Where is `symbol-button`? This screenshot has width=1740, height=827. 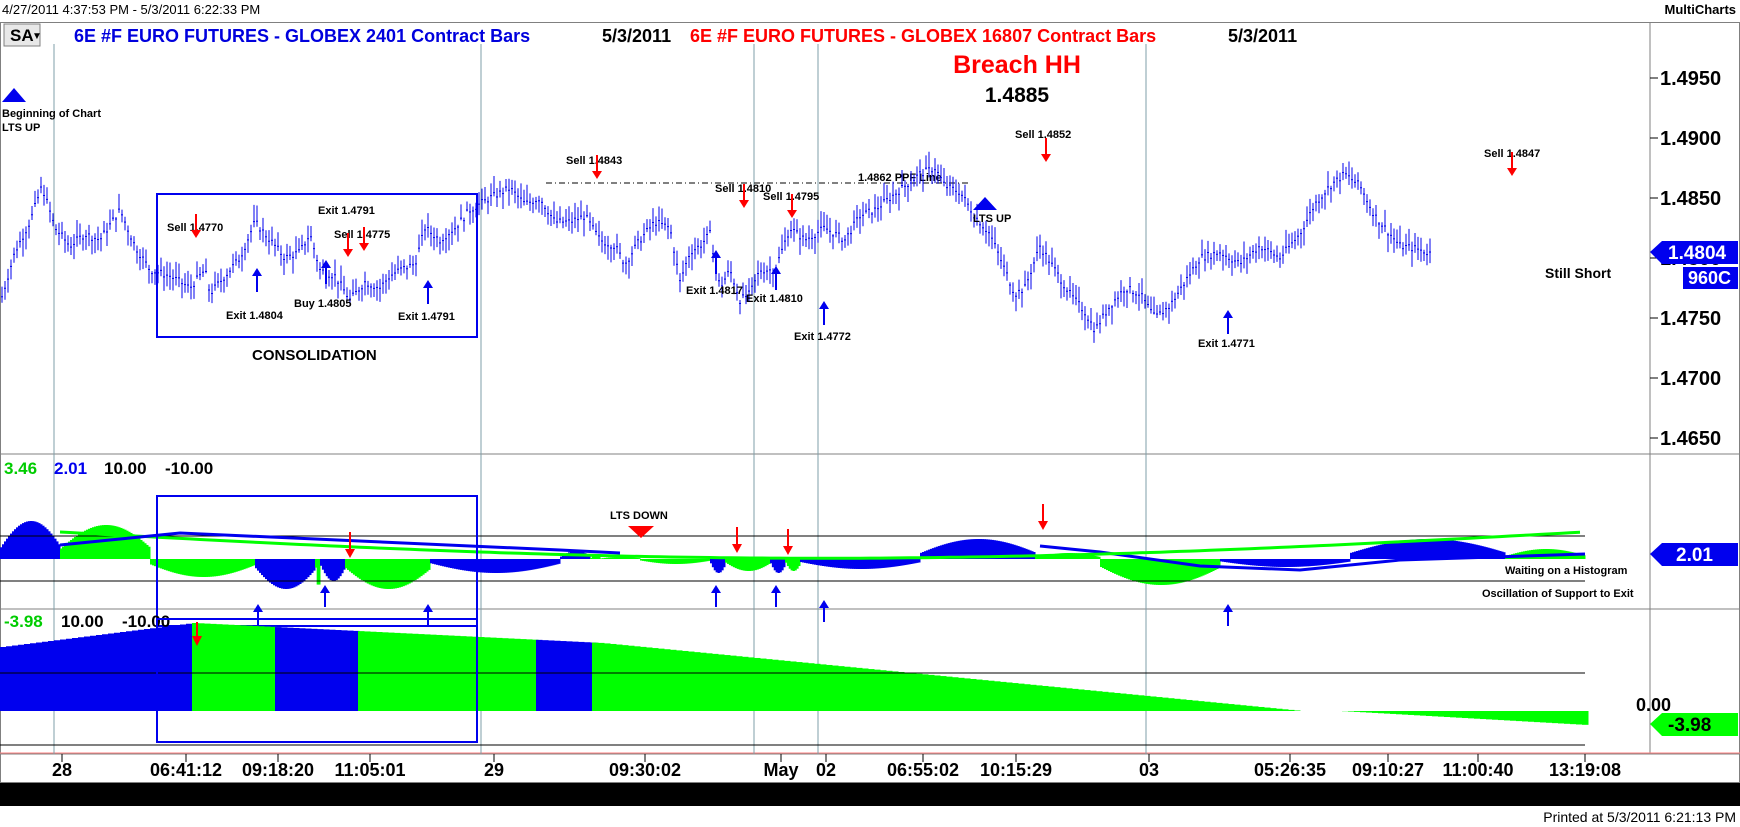 symbol-button is located at coordinates (22, 35).